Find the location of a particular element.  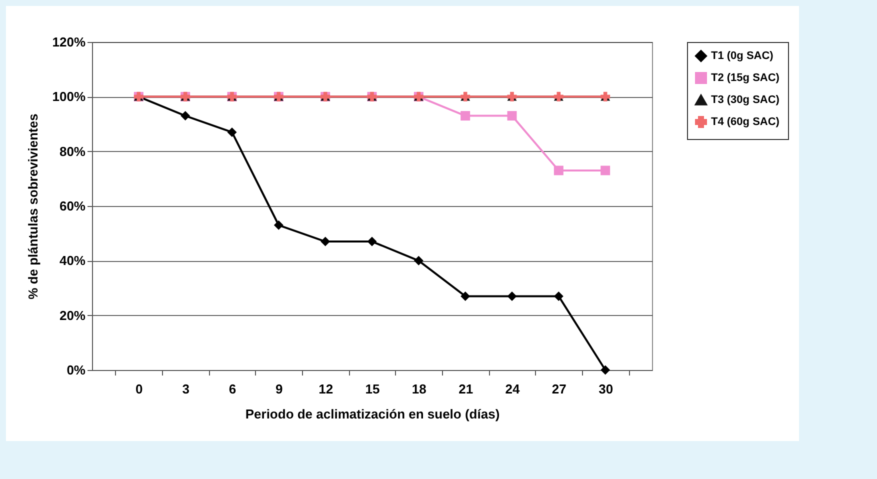

legend-label: T1 (0g SAC) is located at coordinates (742, 56).